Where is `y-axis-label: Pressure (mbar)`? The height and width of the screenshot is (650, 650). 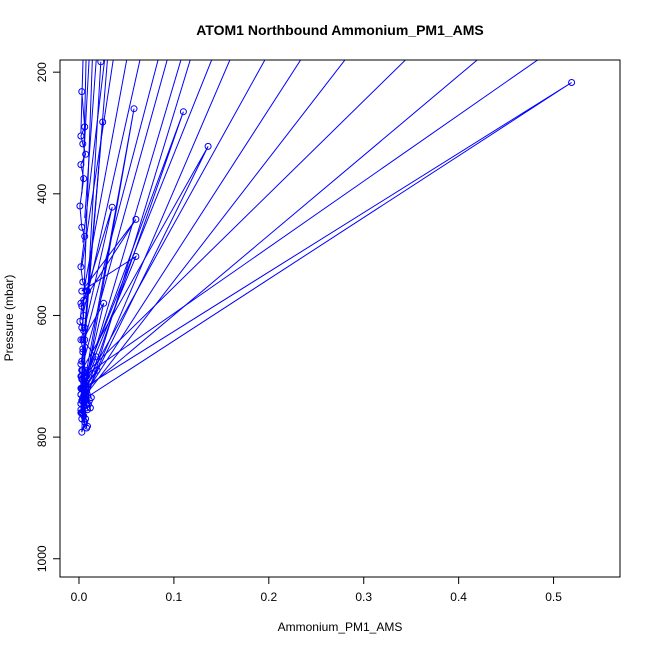 y-axis-label: Pressure (mbar) is located at coordinates (9, 318).